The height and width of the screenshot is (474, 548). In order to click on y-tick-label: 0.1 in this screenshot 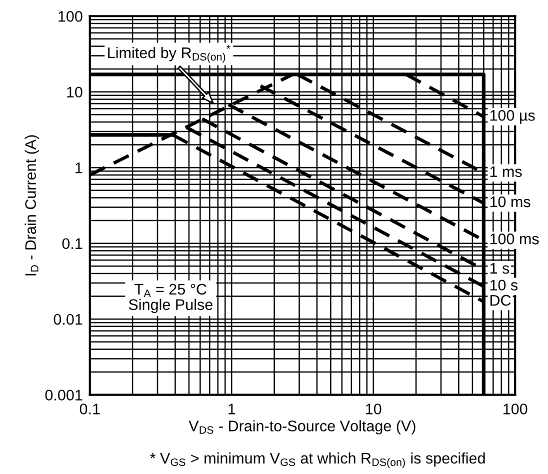, I will do `click(72, 244)`.